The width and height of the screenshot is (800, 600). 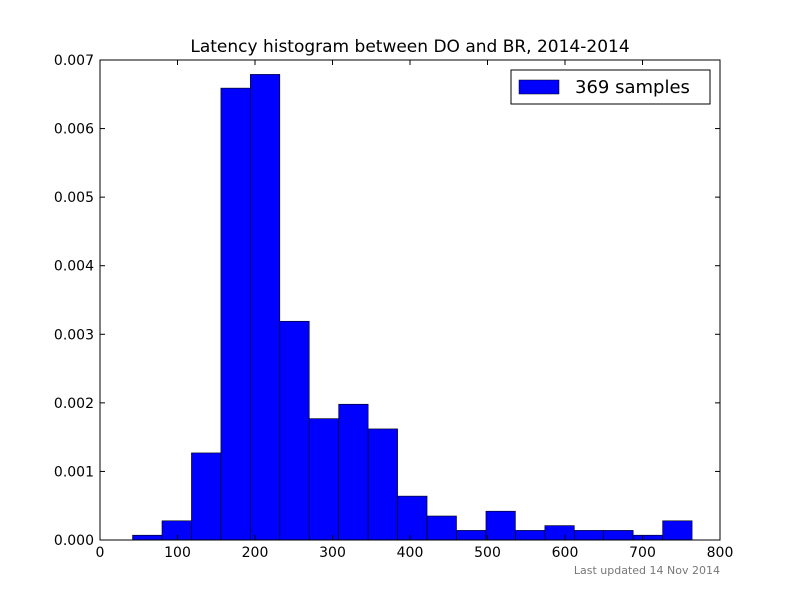 I want to click on x-tick-label: 700, so click(x=642, y=553).